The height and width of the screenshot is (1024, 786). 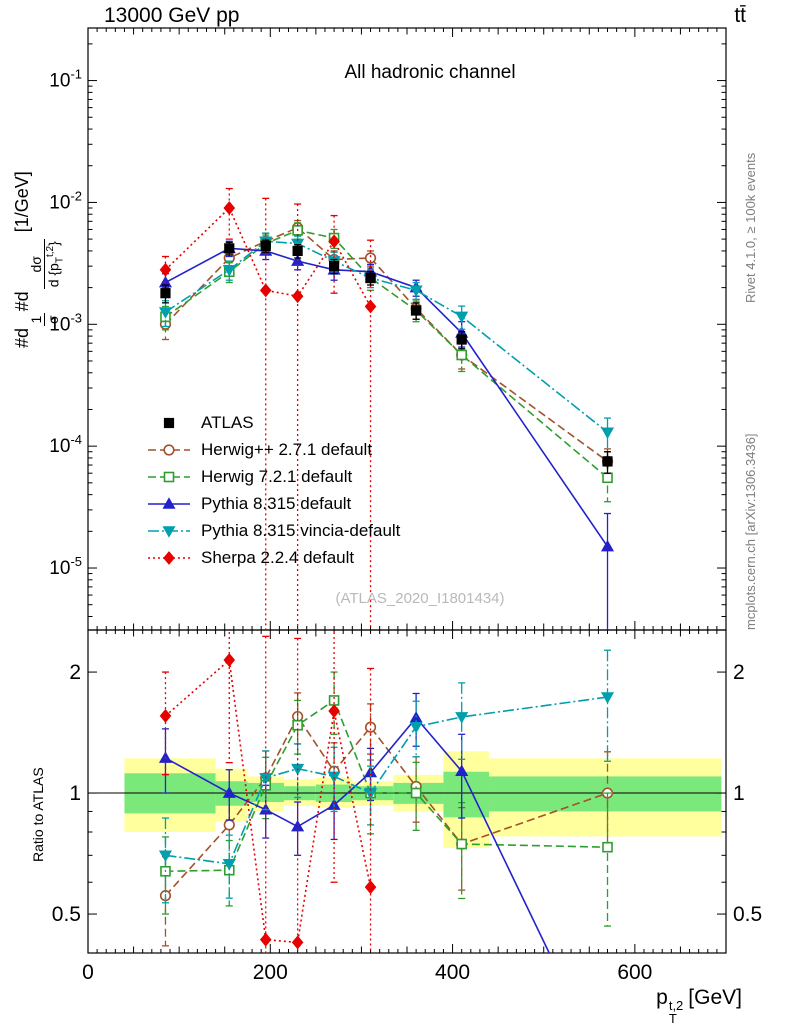 I want to click on series-main-atlas, so click(x=386, y=356).